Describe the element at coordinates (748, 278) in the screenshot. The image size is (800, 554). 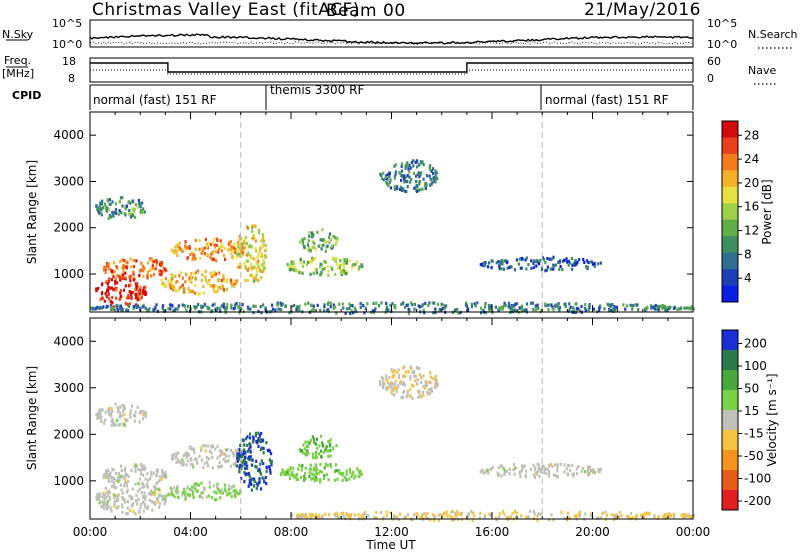
I see `colorbar-tick-label: 4` at that location.